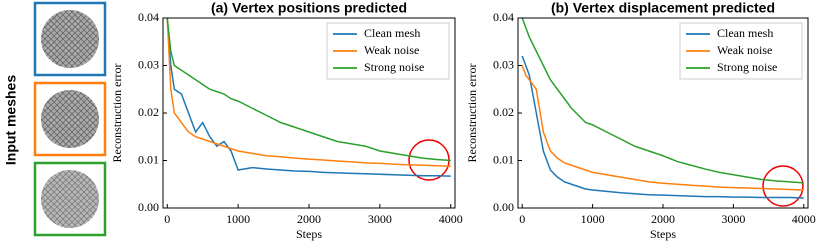 Image resolution: width=831 pixels, height=241 pixels. I want to click on chart-title: (a) Vertex positions predicted, so click(309, 8).